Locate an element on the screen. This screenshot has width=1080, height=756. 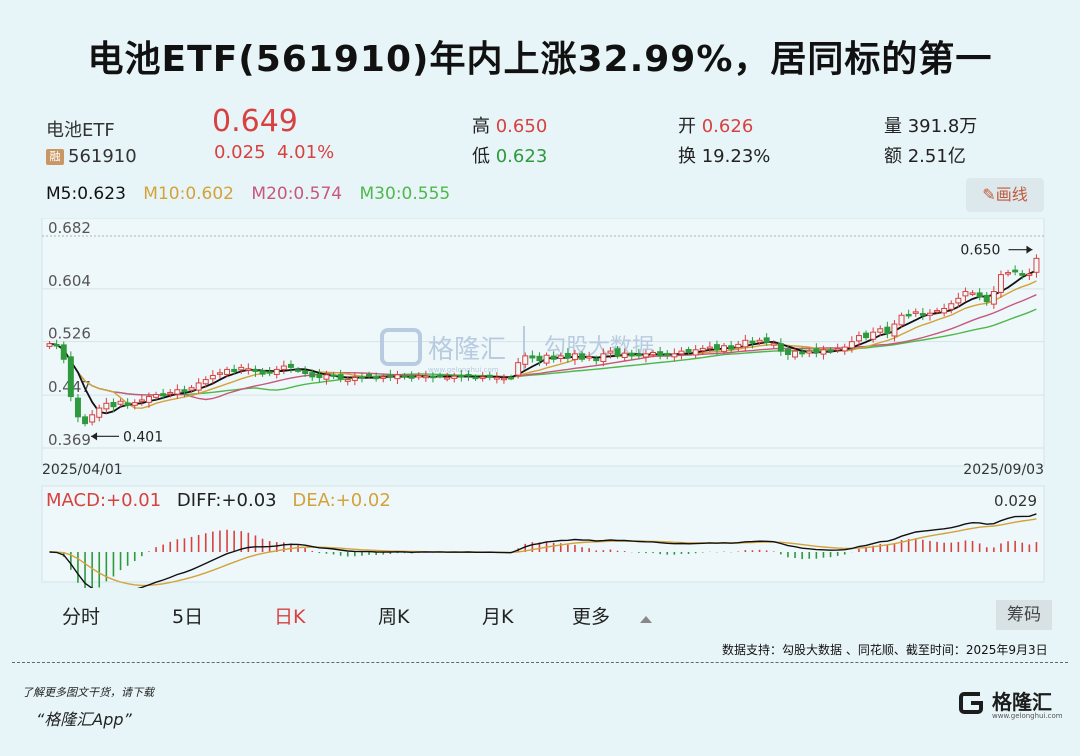
volume-label: 量 is located at coordinates (893, 126).